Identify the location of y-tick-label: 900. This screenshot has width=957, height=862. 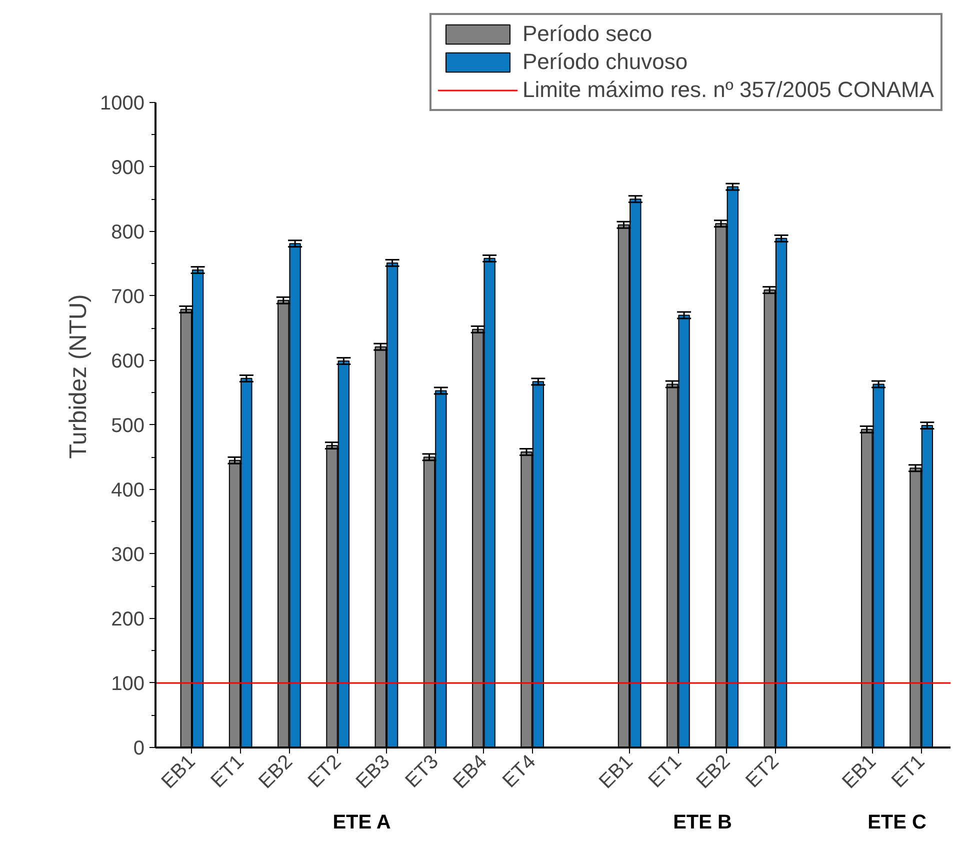
(128, 167).